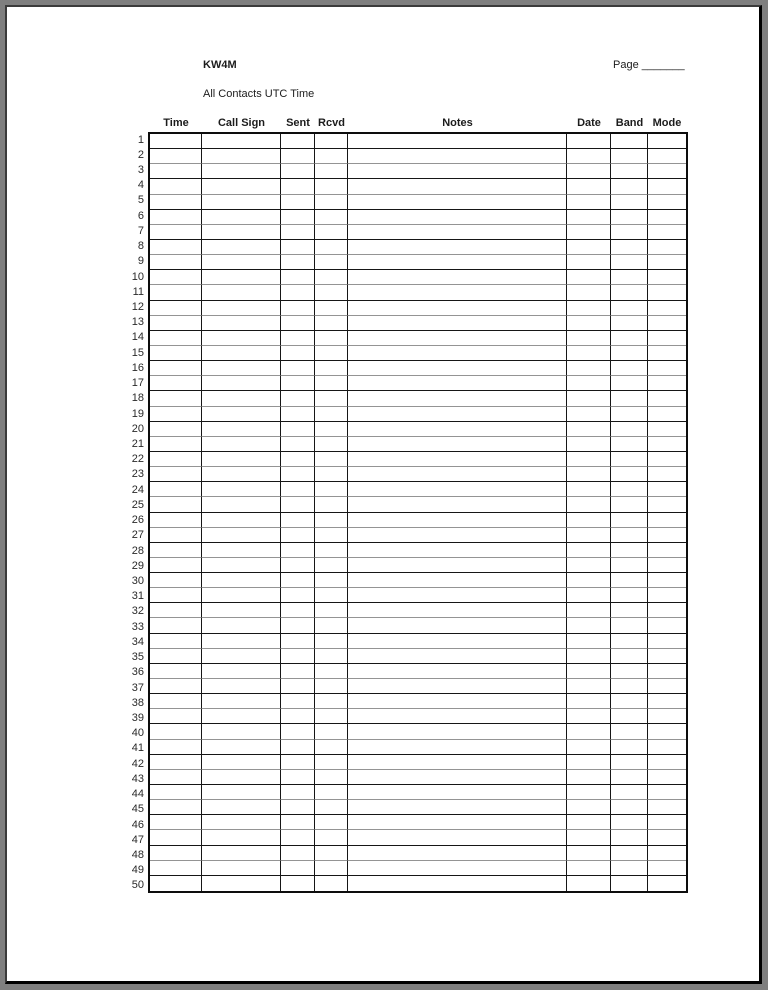 This screenshot has height=990, width=768. Describe the element at coordinates (140, 200) in the screenshot. I see `row-number: 5` at that location.